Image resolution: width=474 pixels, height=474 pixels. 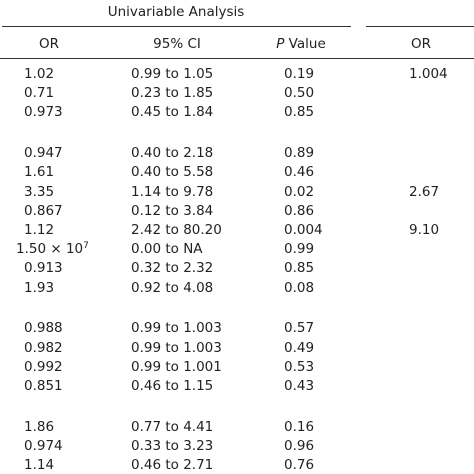 What do you see at coordinates (299, 74) in the screenshot?
I see `cell-p-value: 0.19` at bounding box center [299, 74].